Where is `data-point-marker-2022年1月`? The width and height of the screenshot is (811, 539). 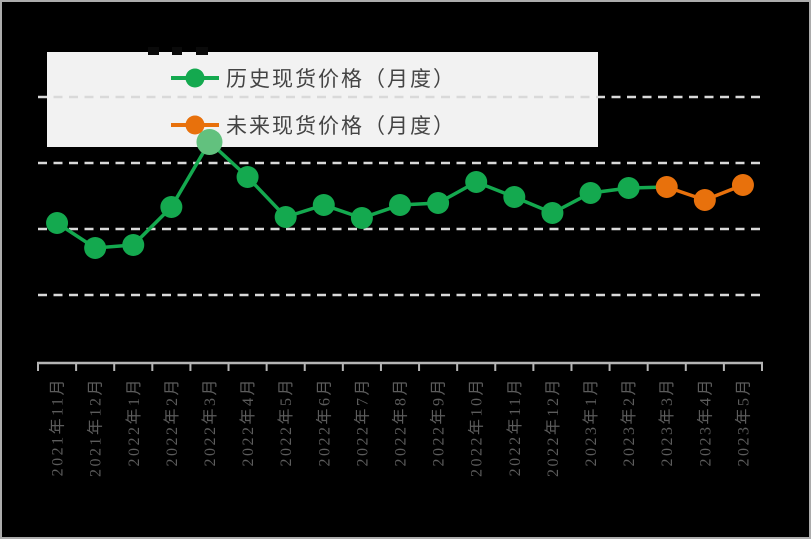 data-point-marker-2022年1月 is located at coordinates (133, 245).